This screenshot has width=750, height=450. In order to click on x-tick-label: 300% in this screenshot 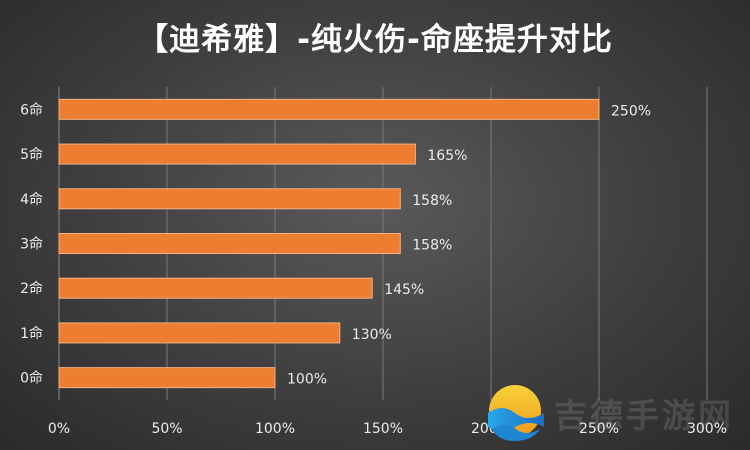, I will do `click(707, 429)`.